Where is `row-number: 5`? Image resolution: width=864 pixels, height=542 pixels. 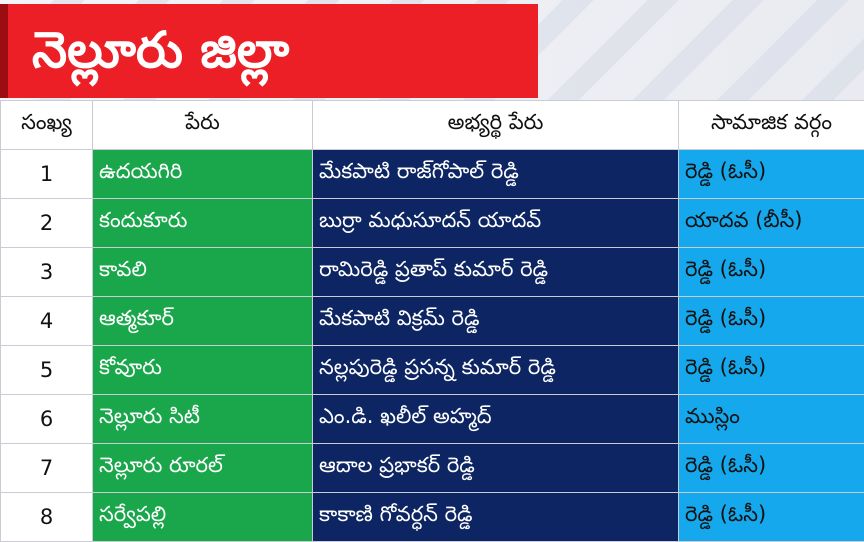 row-number: 5 is located at coordinates (47, 370).